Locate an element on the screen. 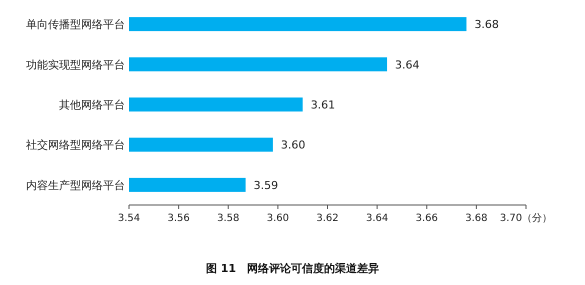 Image resolution: width=585 pixels, height=285 pixels. data-label: 3.59 is located at coordinates (266, 185).